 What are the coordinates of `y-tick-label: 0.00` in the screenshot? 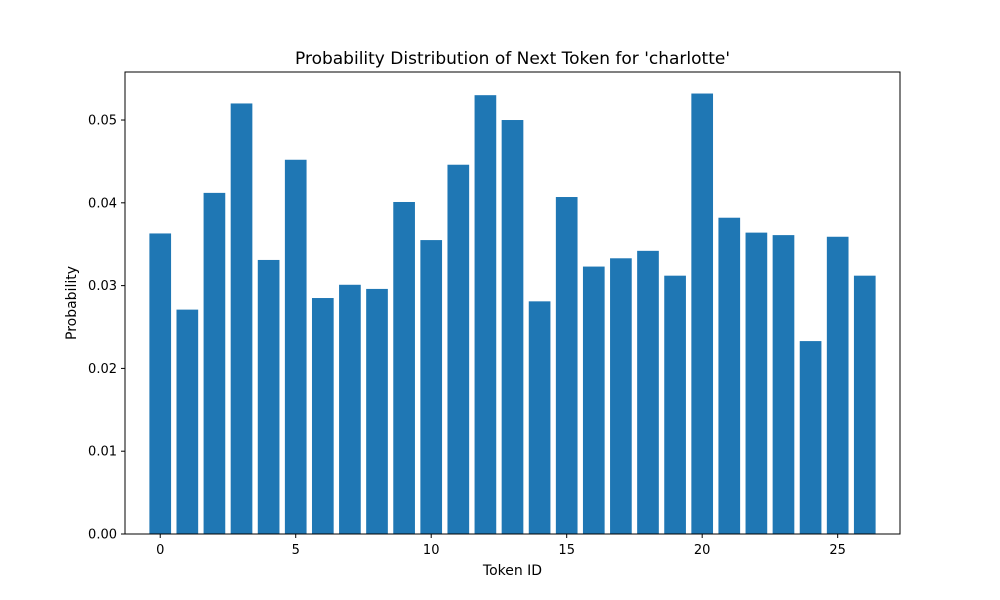 It's located at (102, 535).